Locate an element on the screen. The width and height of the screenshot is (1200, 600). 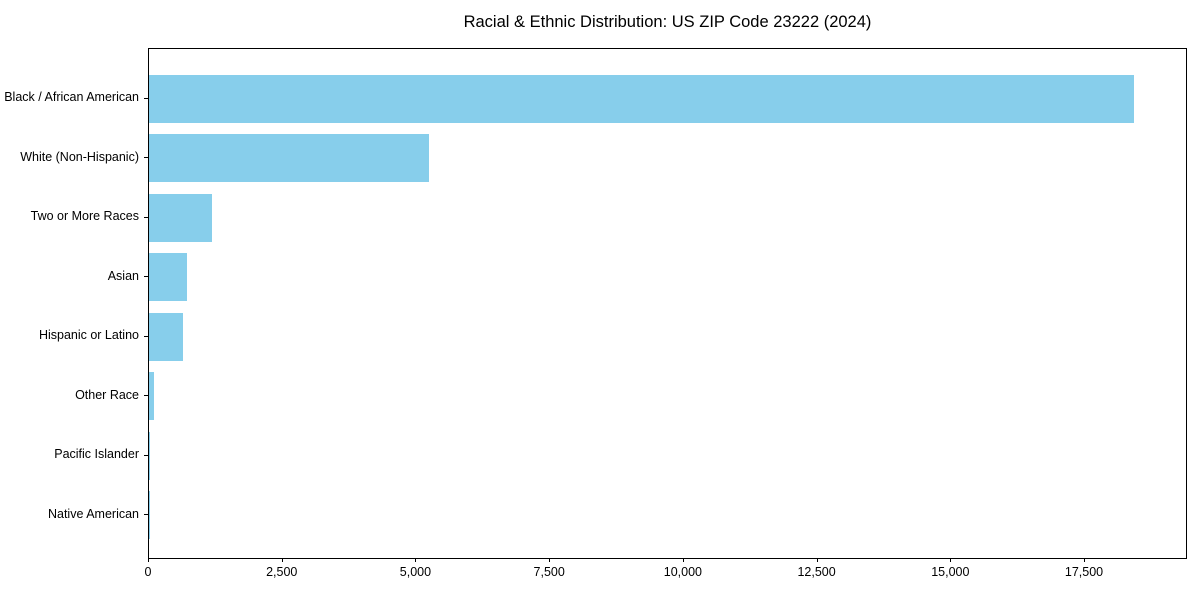
bar-hispanic-or-latino is located at coordinates (166, 336).